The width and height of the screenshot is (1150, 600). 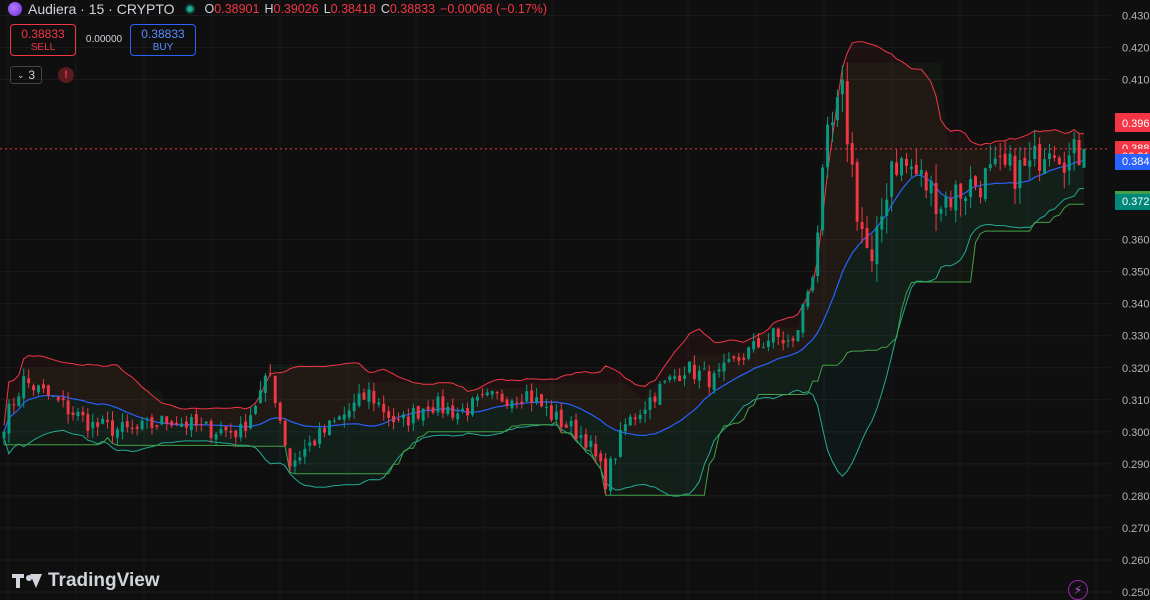 What do you see at coordinates (66, 75) in the screenshot?
I see `alert-icon: !` at bounding box center [66, 75].